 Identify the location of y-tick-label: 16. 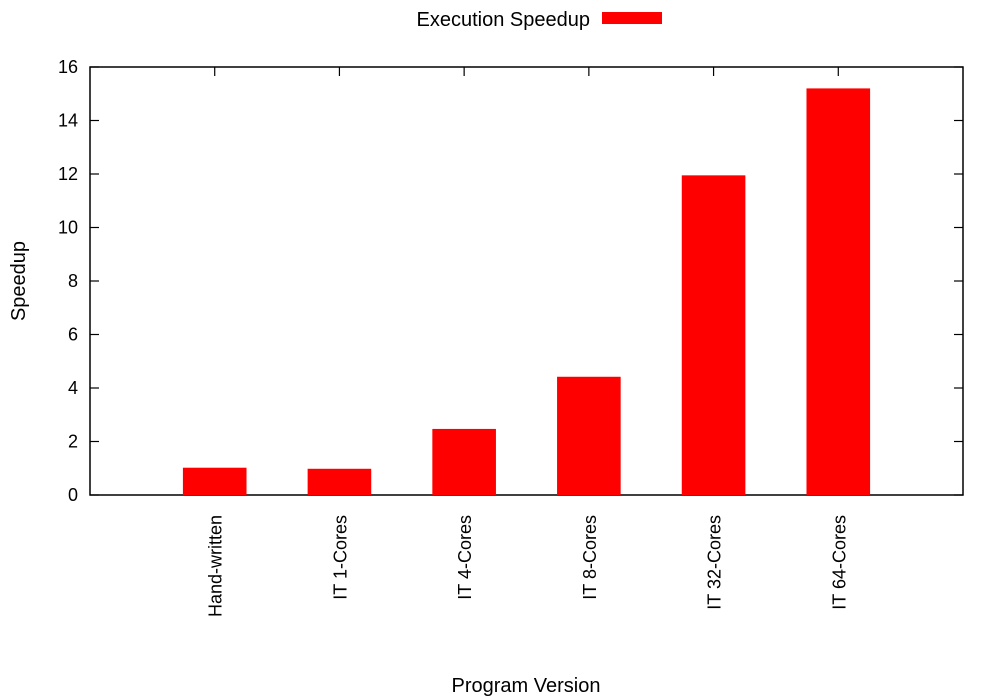
(68, 67).